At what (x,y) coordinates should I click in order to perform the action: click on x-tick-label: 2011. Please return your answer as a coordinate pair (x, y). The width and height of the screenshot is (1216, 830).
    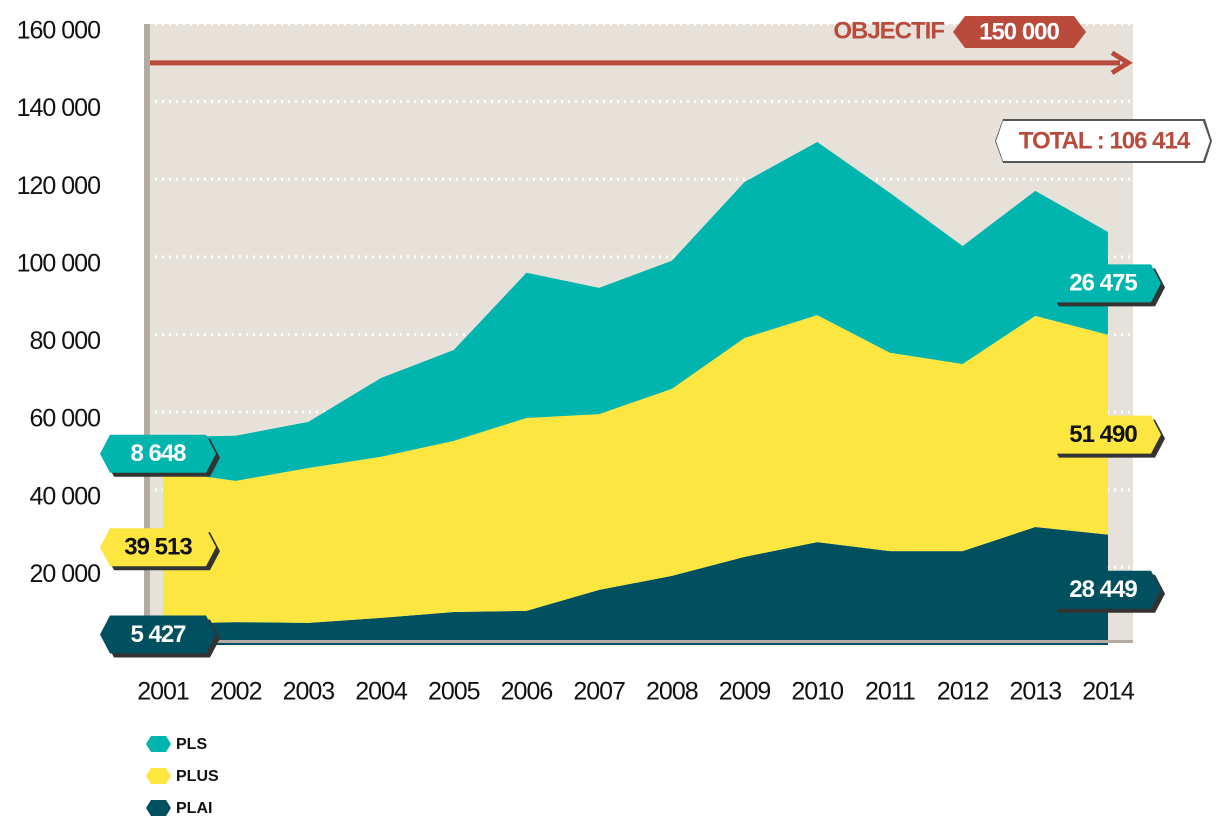
    Looking at the image, I should click on (890, 692).